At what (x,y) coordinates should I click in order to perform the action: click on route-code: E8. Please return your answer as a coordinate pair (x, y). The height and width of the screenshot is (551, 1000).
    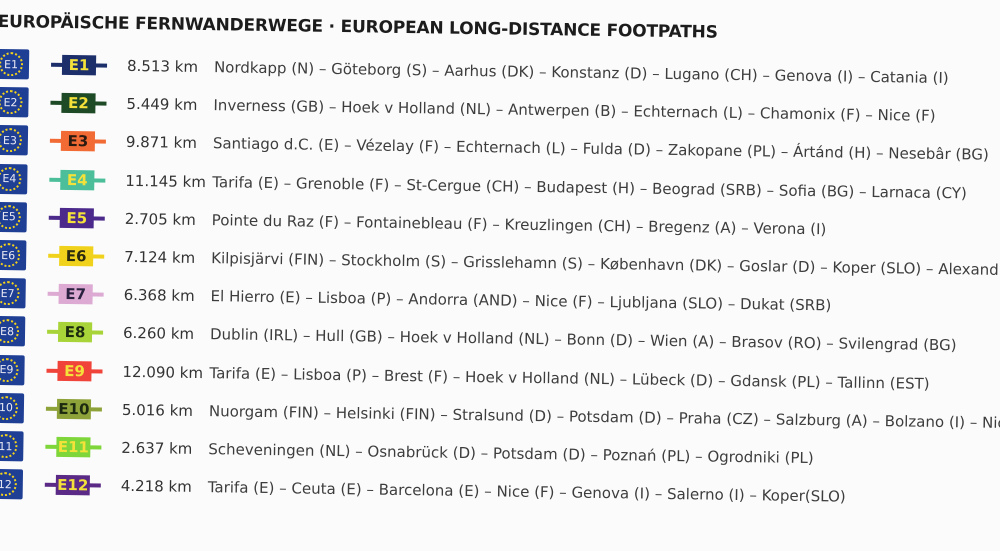
    Looking at the image, I should click on (75, 332).